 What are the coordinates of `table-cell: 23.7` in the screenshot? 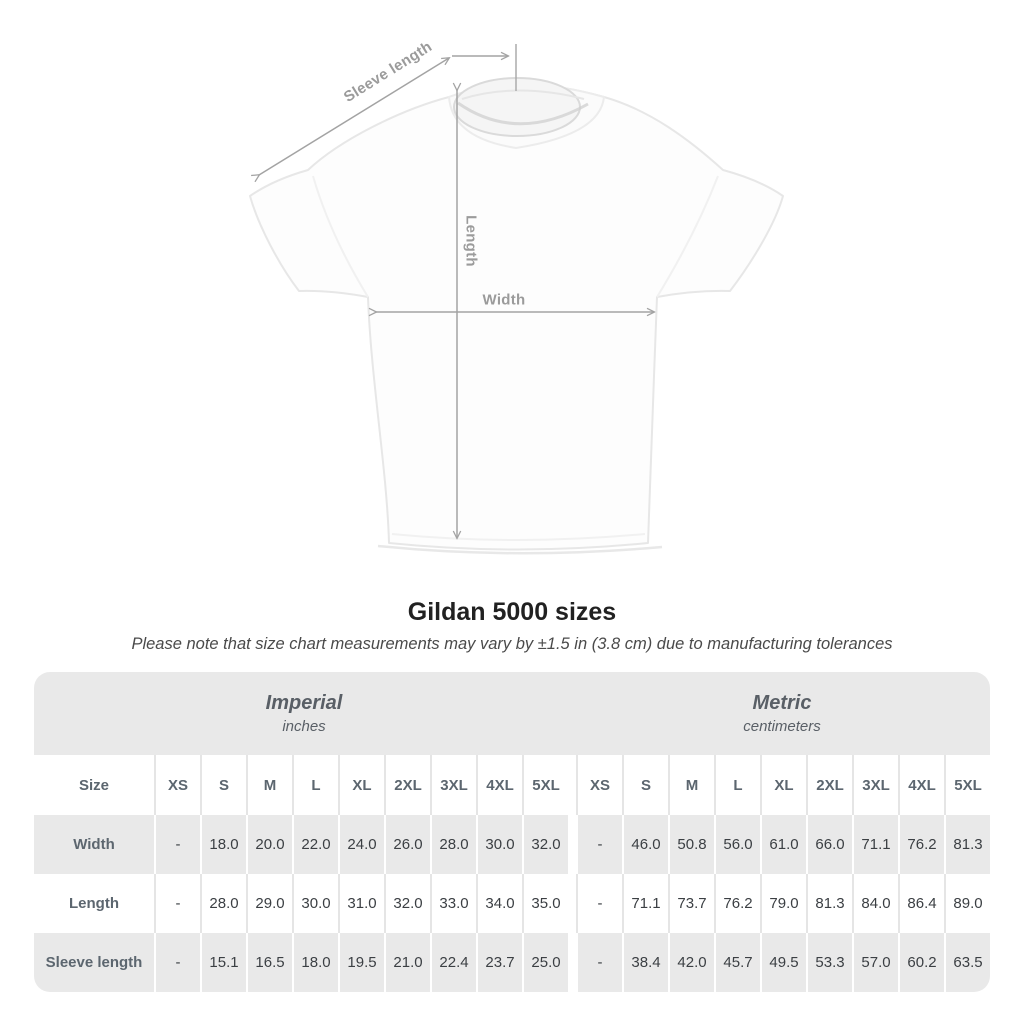 It's located at (499, 962).